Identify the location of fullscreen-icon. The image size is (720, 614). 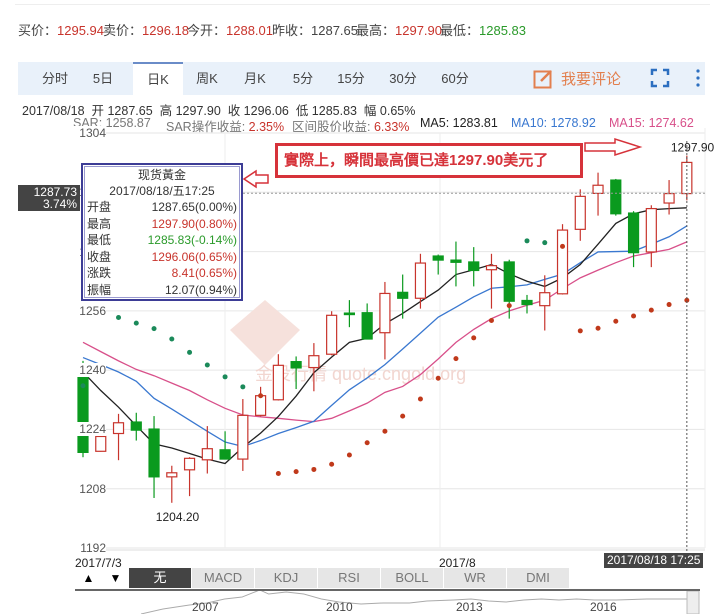
(660, 78).